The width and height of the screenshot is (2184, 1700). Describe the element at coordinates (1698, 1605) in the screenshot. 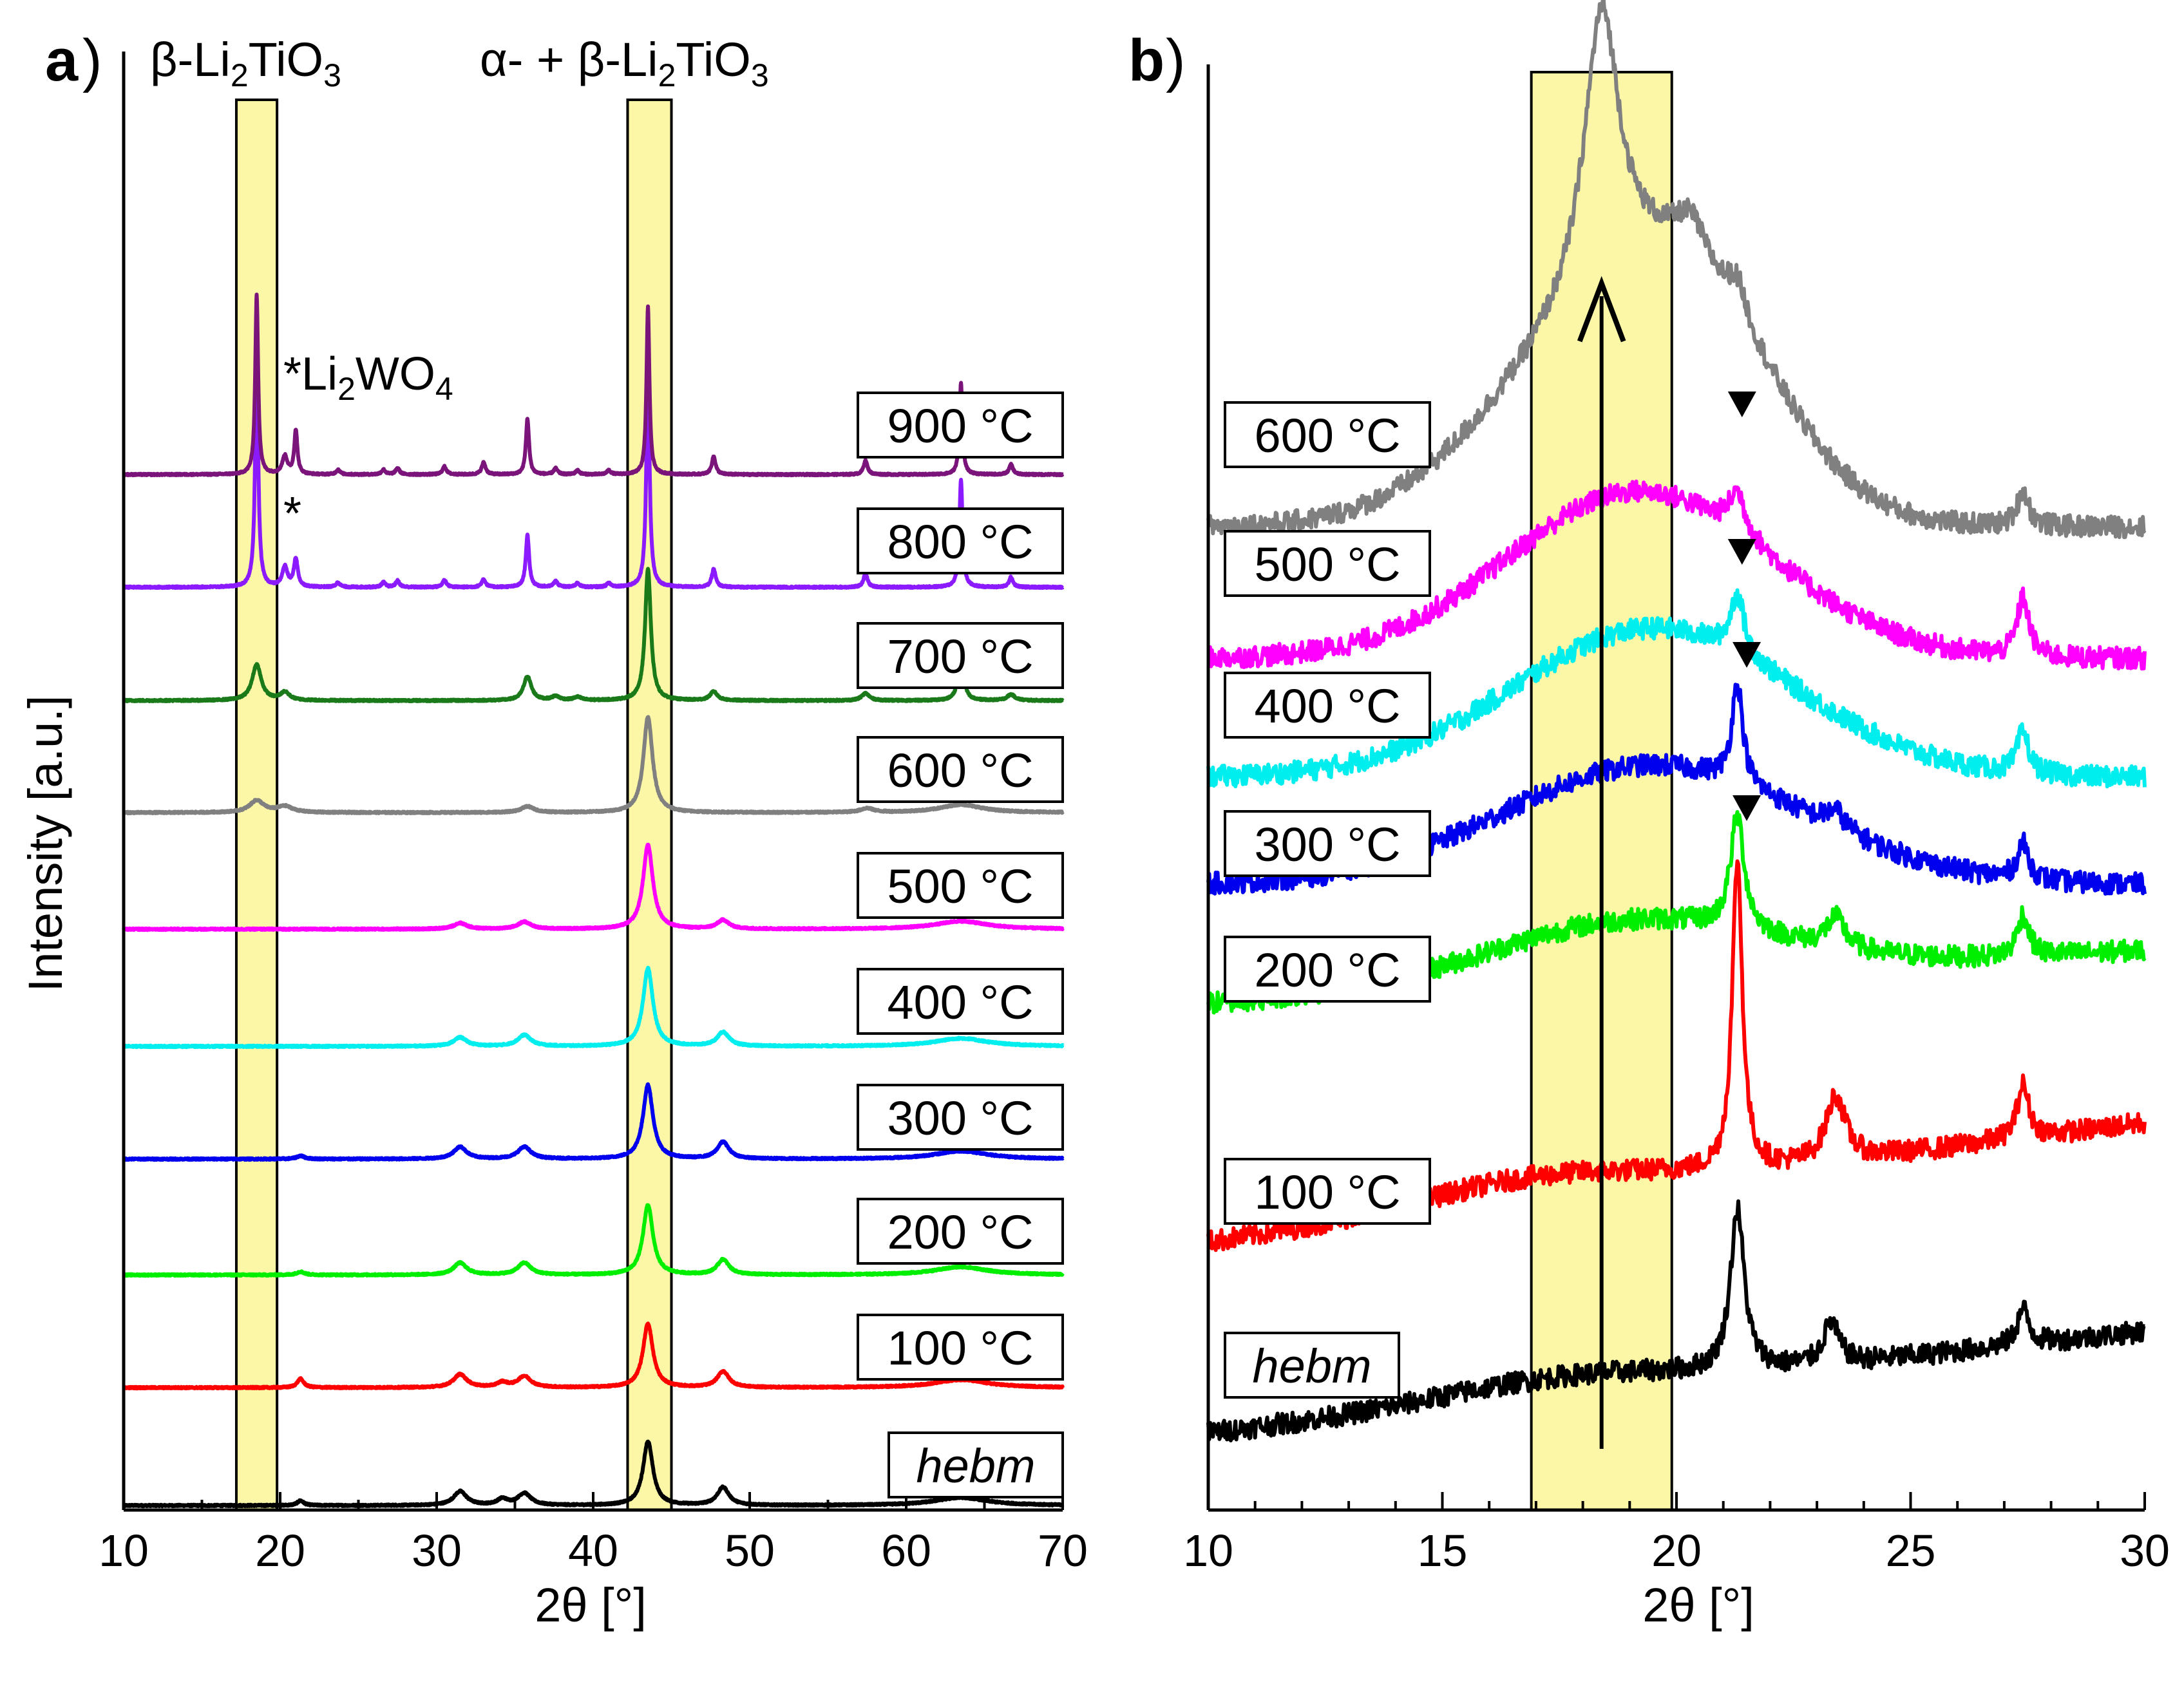

I see `panel-b-x-axis-title: 2θ [°]` at that location.